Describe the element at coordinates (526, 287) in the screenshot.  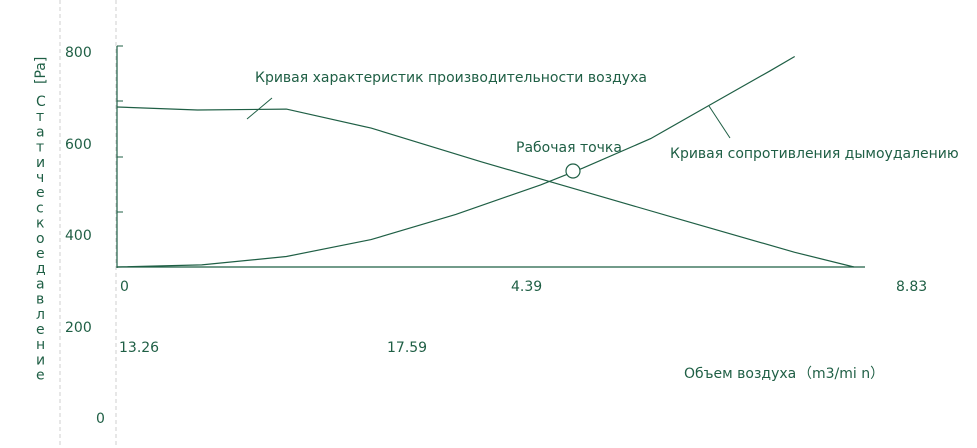
I see `x-tick-label: 4.39` at that location.